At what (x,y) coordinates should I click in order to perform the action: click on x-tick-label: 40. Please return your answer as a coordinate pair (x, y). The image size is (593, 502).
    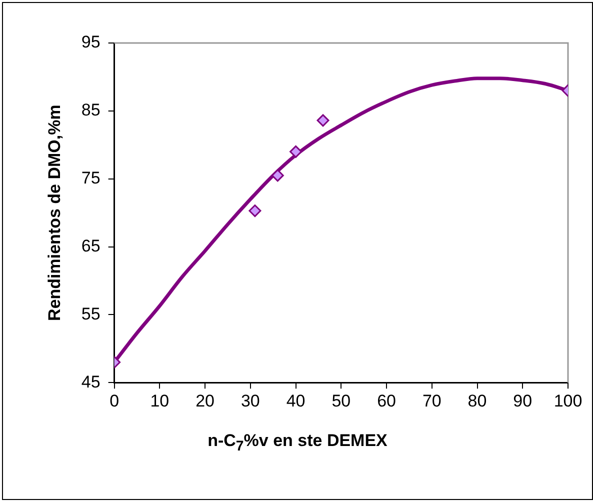
    Looking at the image, I should click on (296, 400).